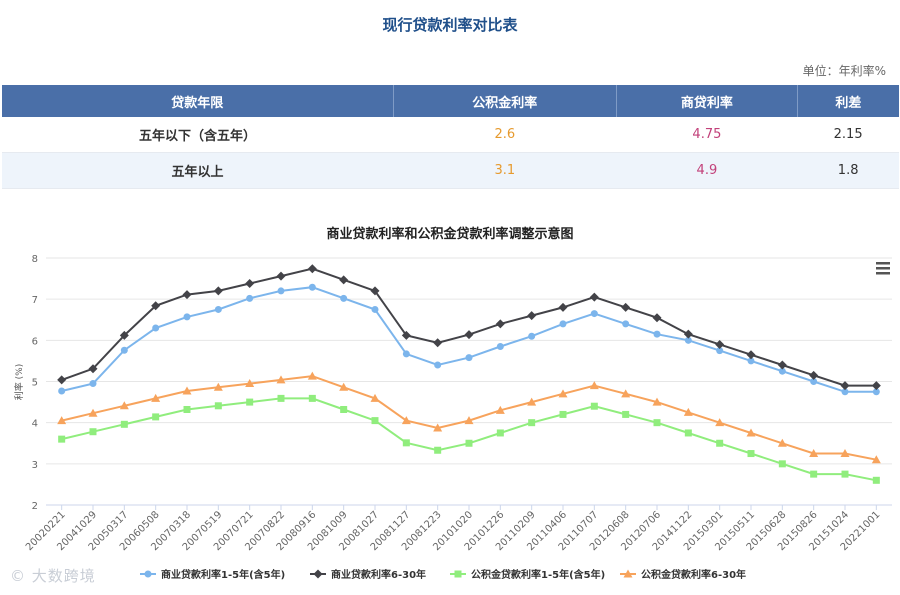 Image resolution: width=900 pixels, height=595 pixels. What do you see at coordinates (683, 574) in the screenshot?
I see `legend-item: 公积金贷款利率6-30年` at bounding box center [683, 574].